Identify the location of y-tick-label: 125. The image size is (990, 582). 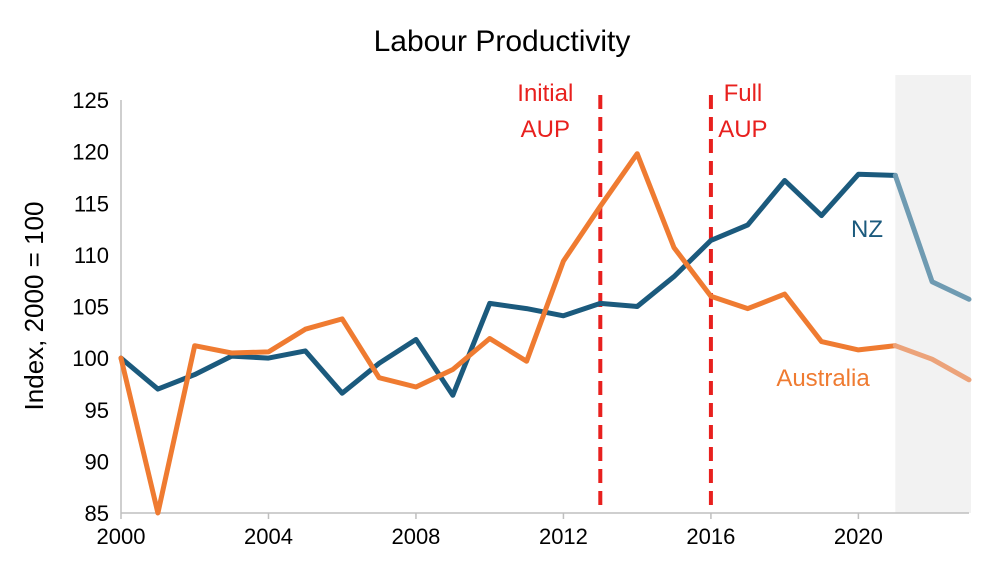
(90, 100).